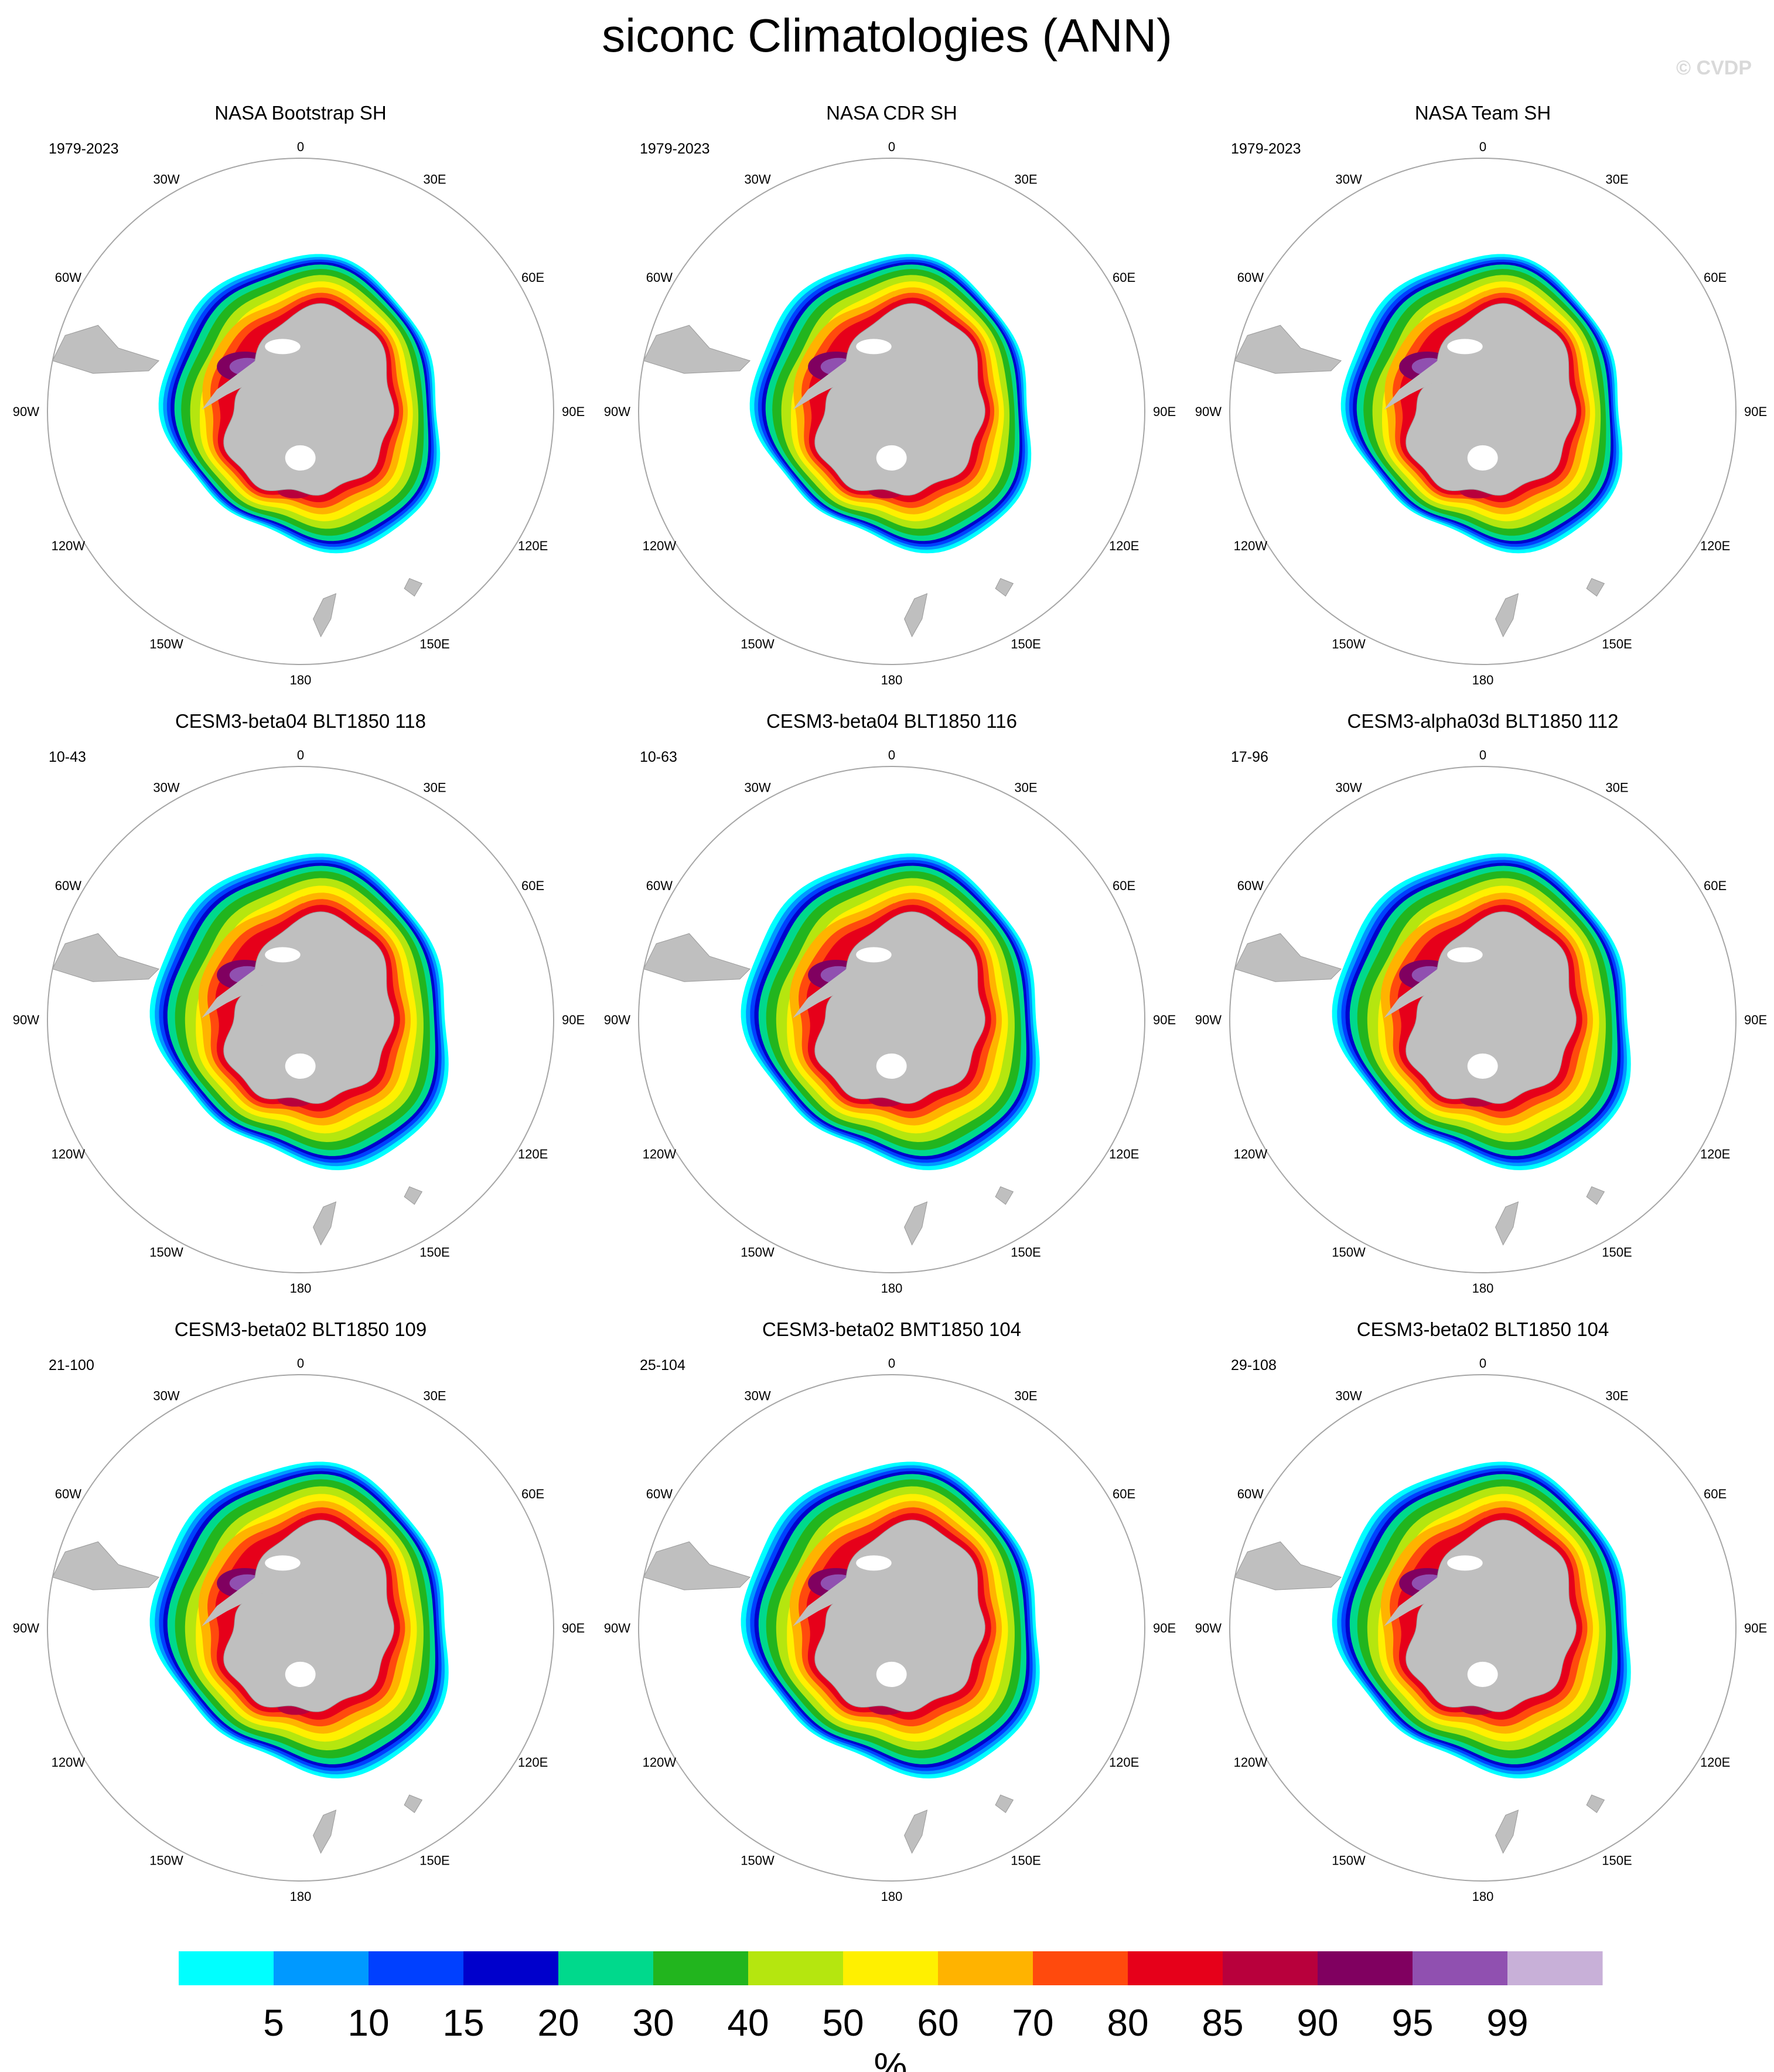  I want to click on colorbar-label: 99, so click(1507, 2023).